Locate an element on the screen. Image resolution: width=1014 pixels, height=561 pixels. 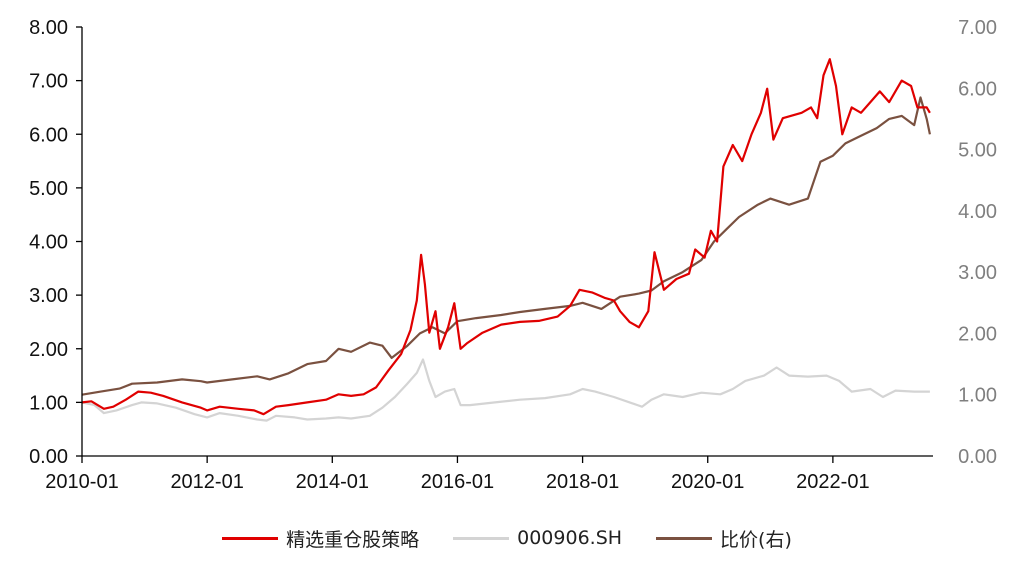
y-left-tick-label: 2.00 is located at coordinates (48, 350).